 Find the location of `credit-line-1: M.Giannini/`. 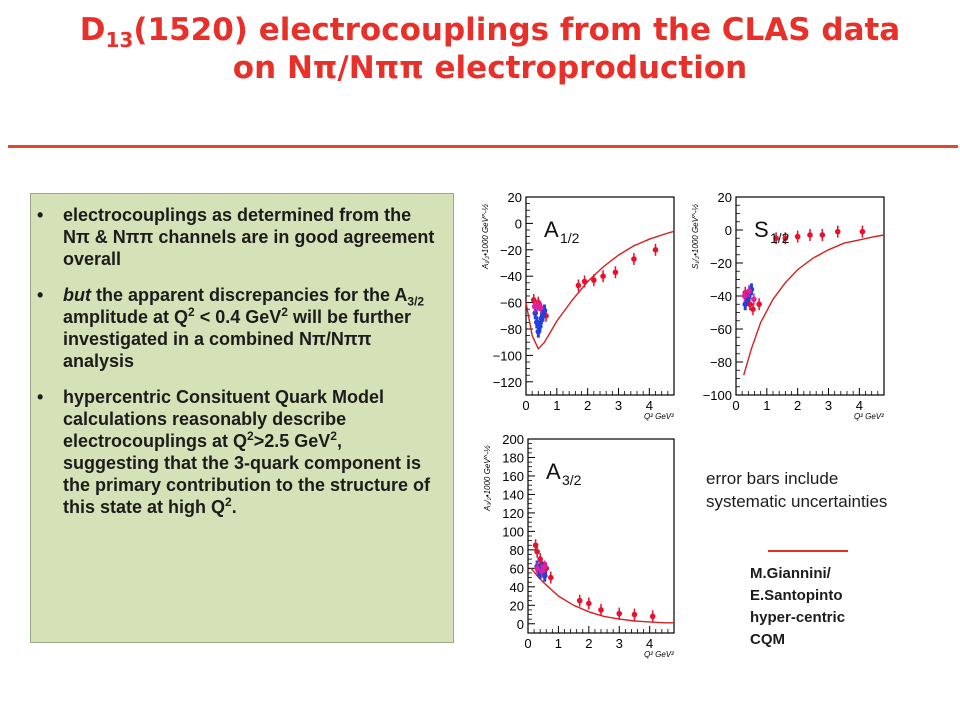

credit-line-1: M.Giannini/ is located at coordinates (790, 573).